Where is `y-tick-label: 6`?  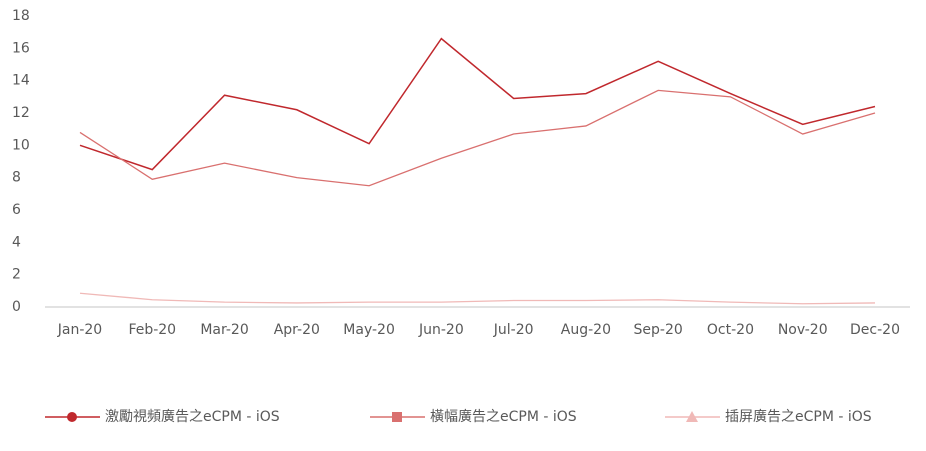 y-tick-label: 6 is located at coordinates (16, 210).